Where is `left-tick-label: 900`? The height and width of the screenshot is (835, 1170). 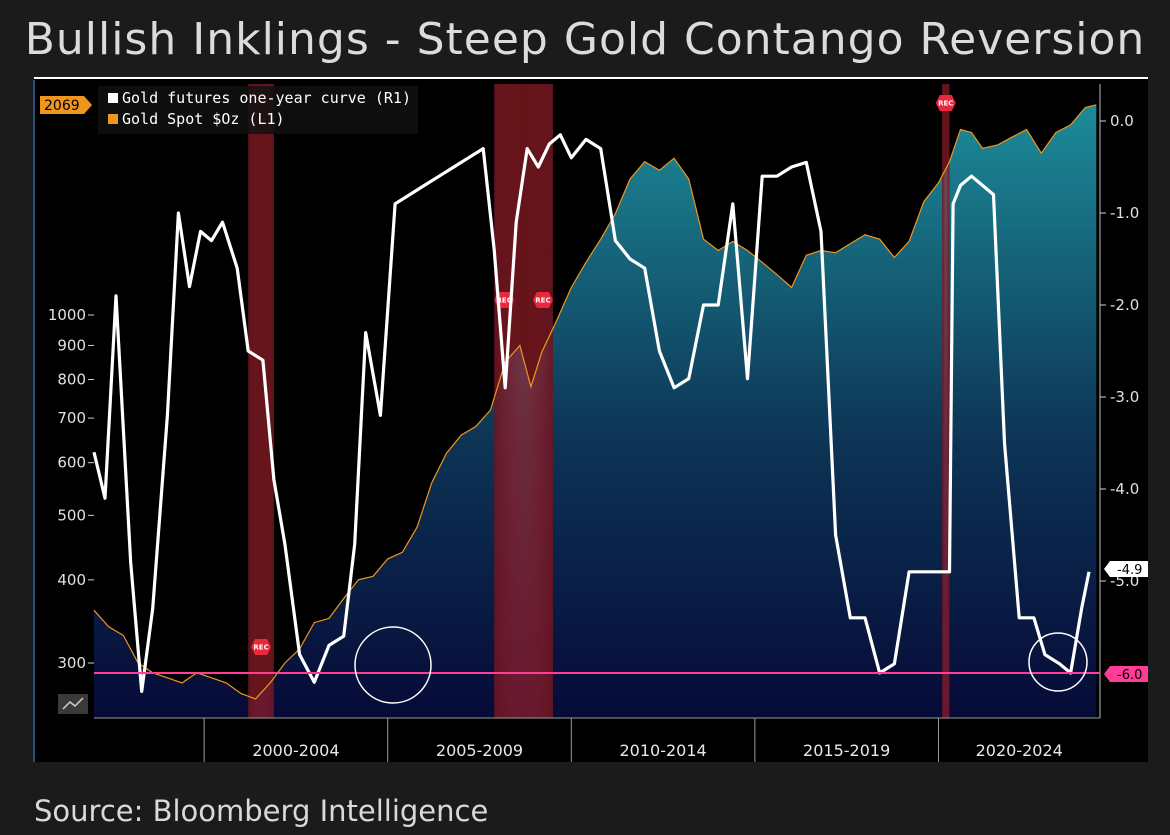
left-tick-label: 900 is located at coordinates (71, 345).